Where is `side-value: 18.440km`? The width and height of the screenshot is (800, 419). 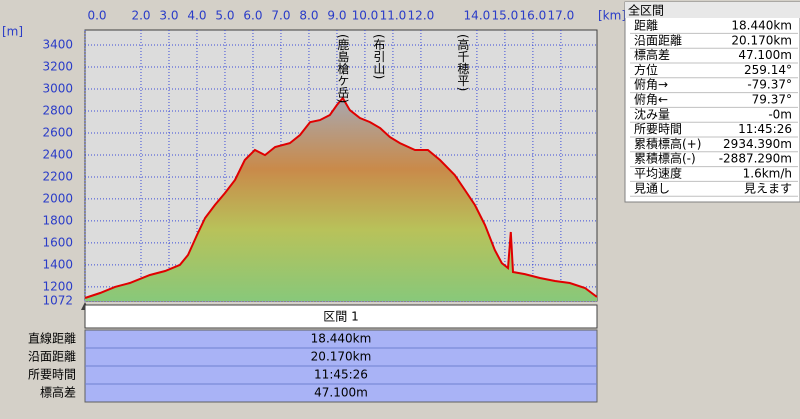 side-value: 18.440km is located at coordinates (761, 26).